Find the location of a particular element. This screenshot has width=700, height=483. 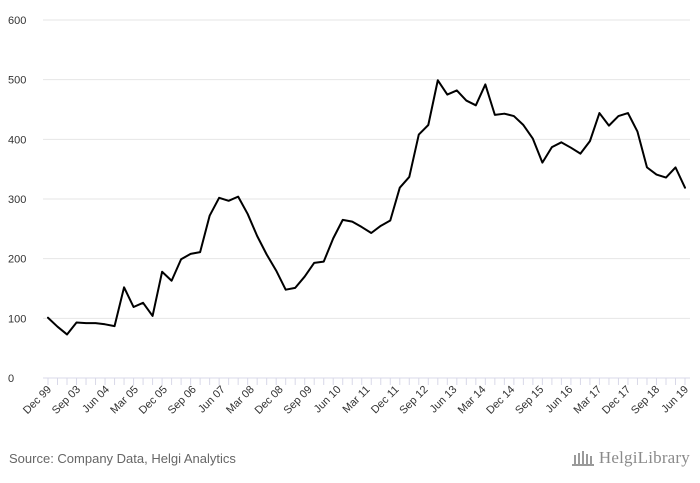

y-tick-label: 400 is located at coordinates (17, 140).